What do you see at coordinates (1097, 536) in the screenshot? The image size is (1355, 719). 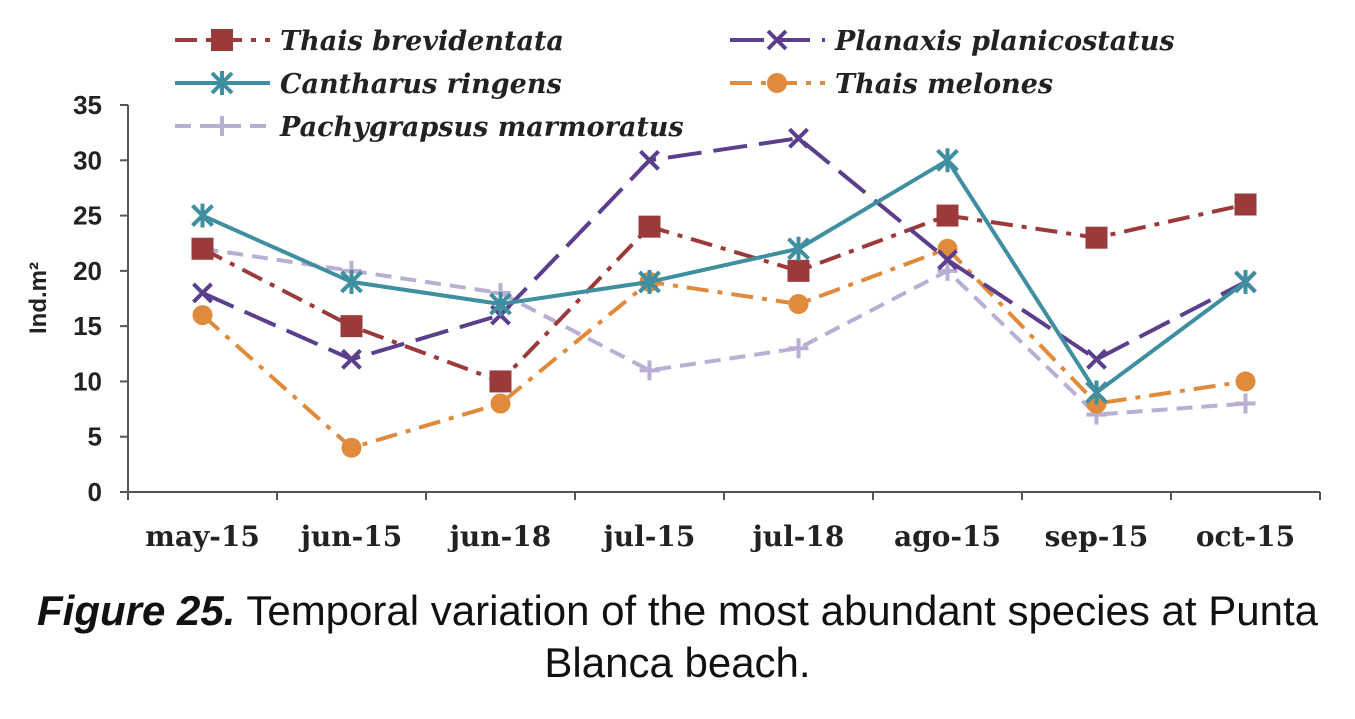 I see `x-tick-label: sep-15` at bounding box center [1097, 536].